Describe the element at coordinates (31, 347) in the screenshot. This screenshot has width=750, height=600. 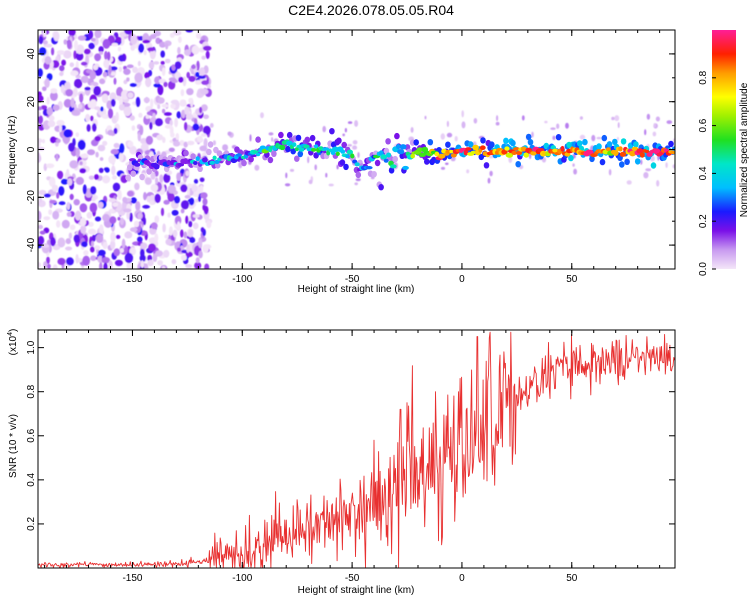
I see `y-tick-label: 1.0` at that location.